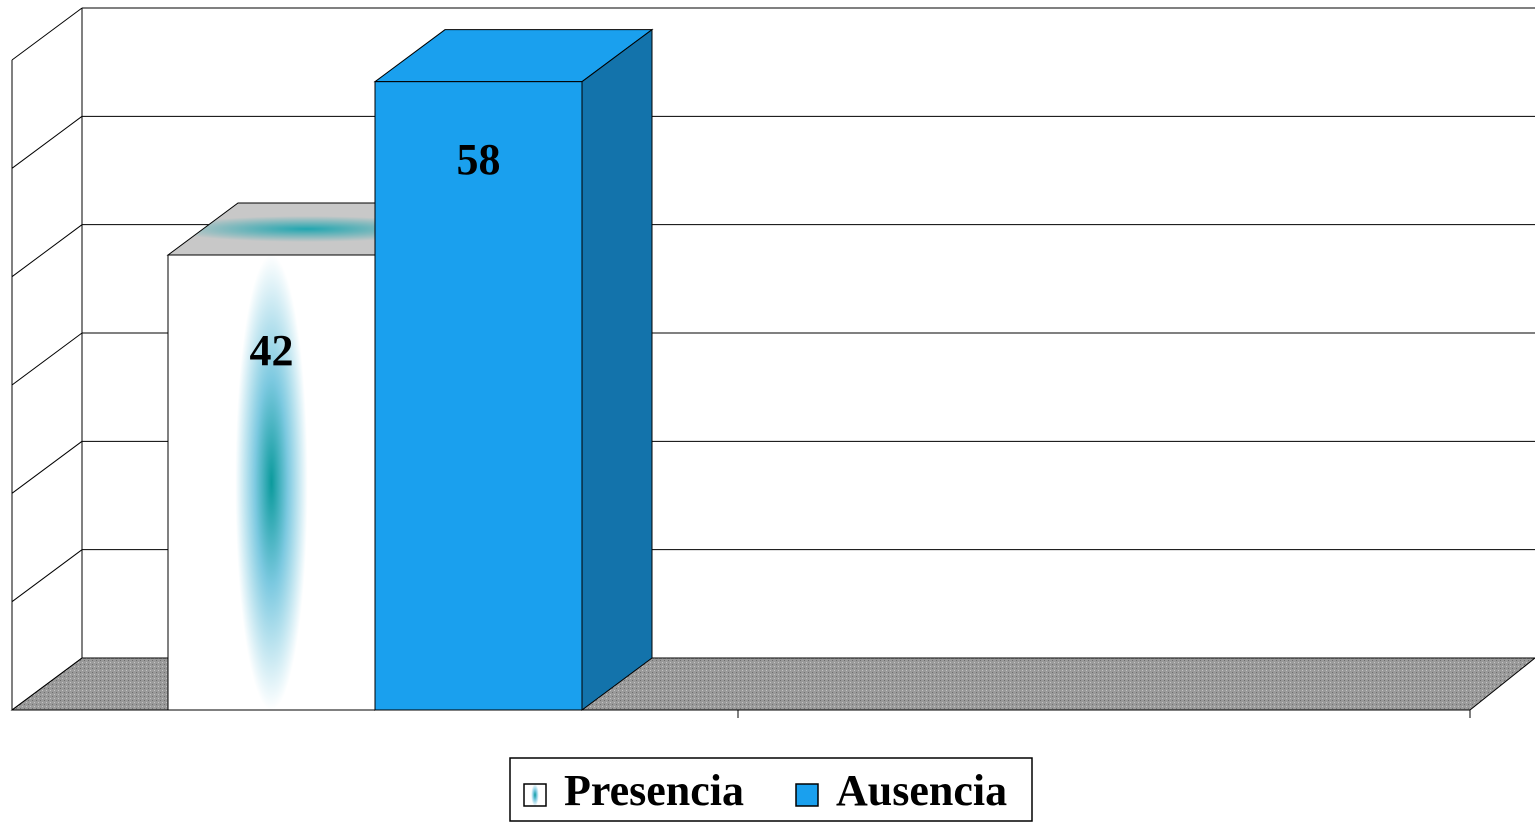 This screenshot has height=822, width=1535. I want to click on bar-side, so click(617, 369).